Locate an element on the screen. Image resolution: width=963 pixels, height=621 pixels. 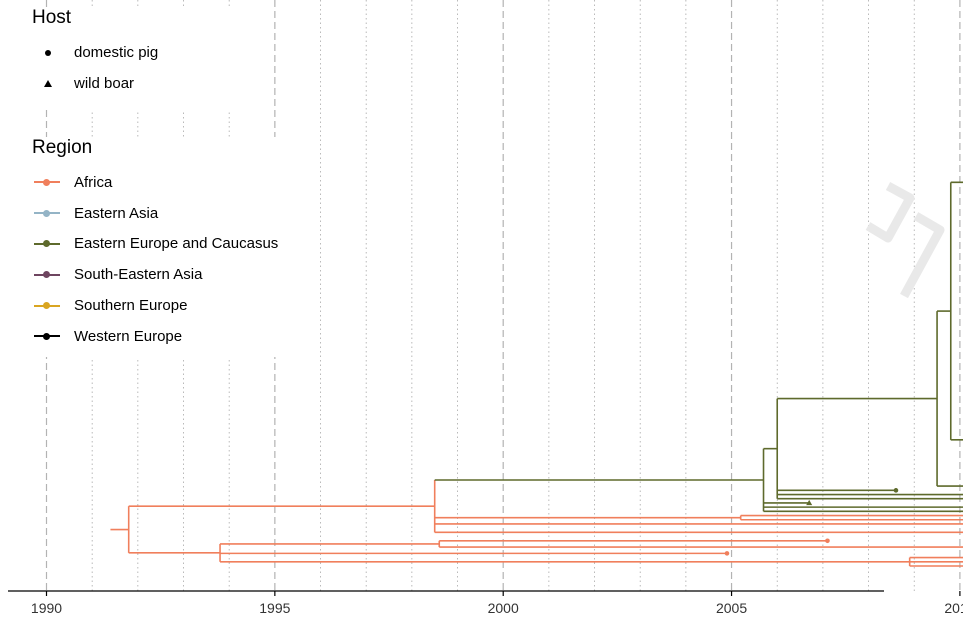
host-legend-label: domestic pig is located at coordinates (116, 52).